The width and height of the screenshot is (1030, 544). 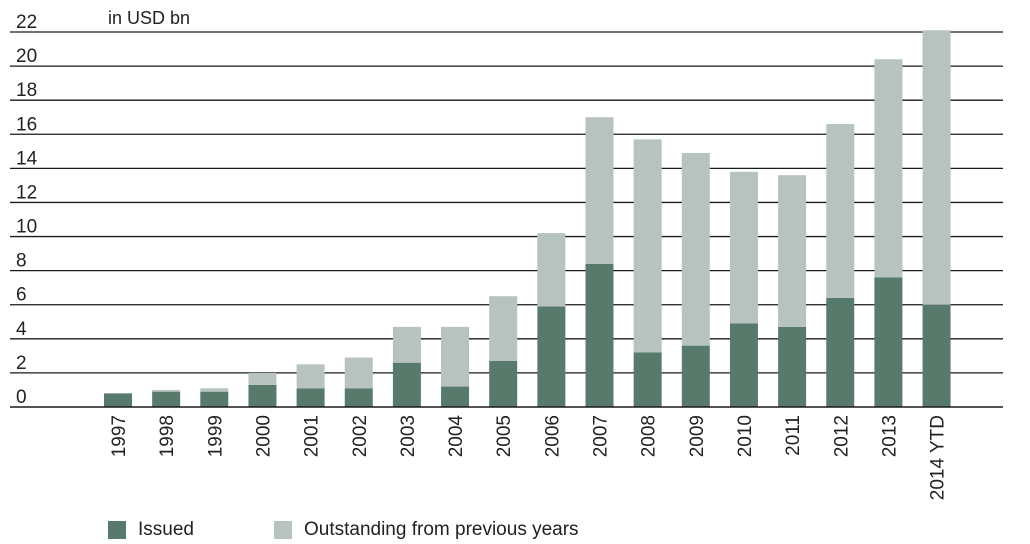 I want to click on x-tick-label: 2003, so click(x=408, y=436).